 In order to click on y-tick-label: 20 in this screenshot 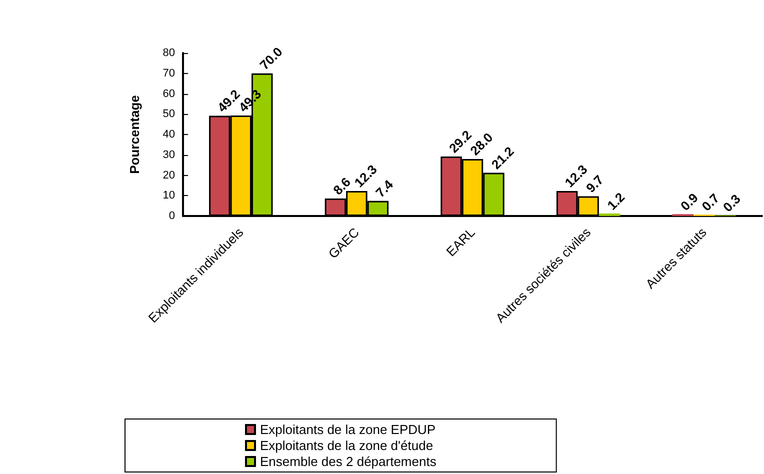, I will do `click(168, 175)`.